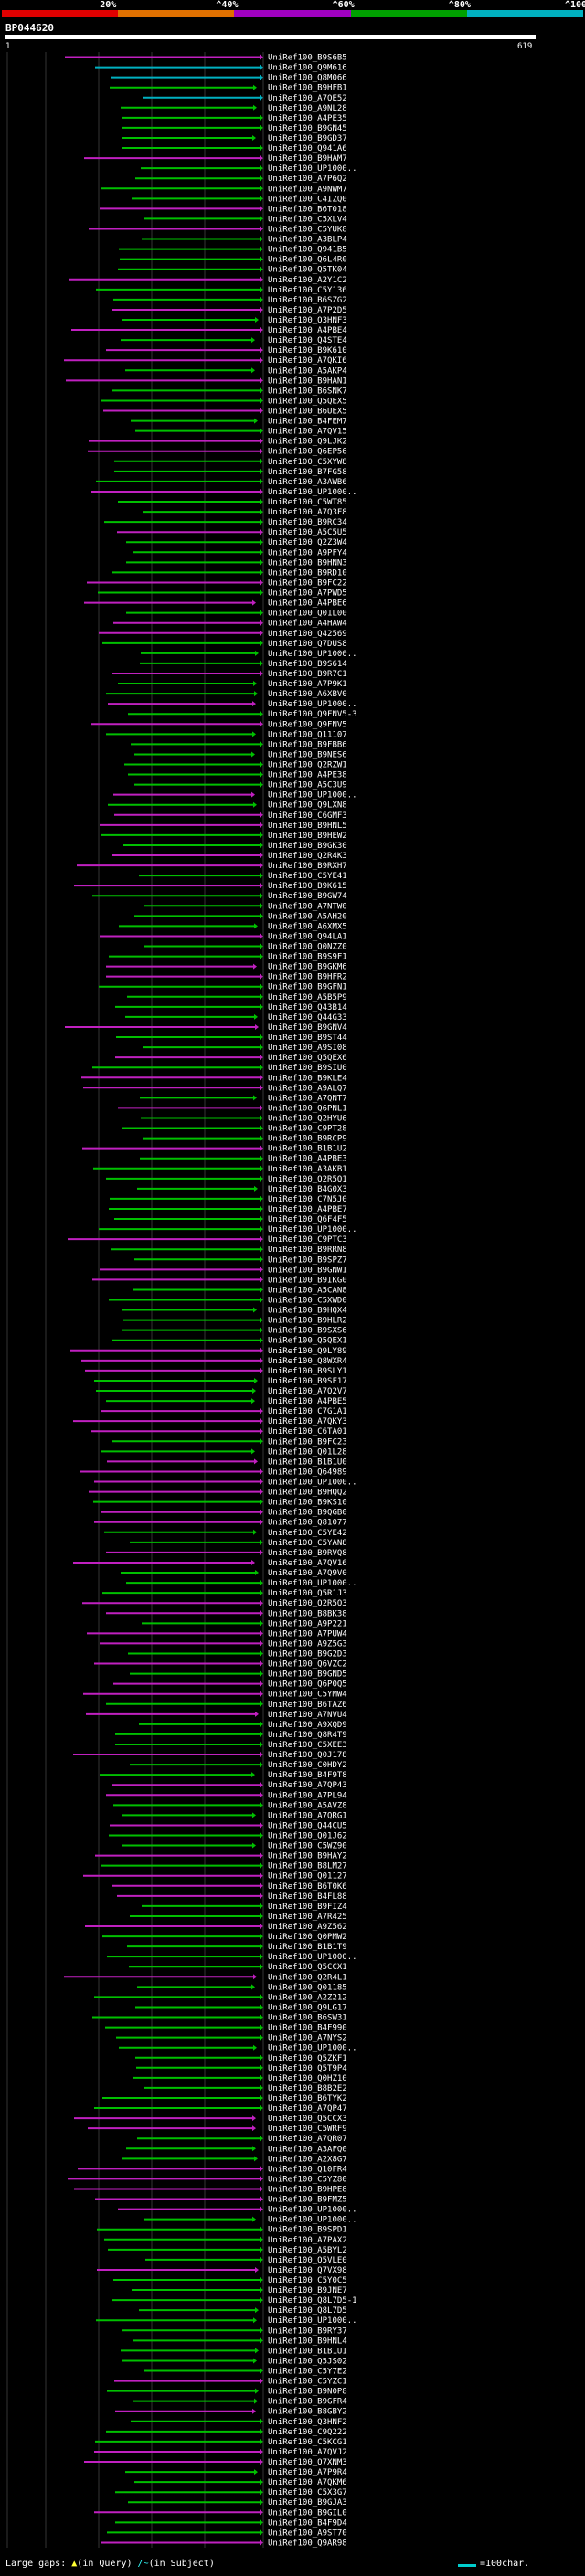  What do you see at coordinates (308, 856) in the screenshot?
I see `hit-label: UniRef100_Q2R4K3` at bounding box center [308, 856].